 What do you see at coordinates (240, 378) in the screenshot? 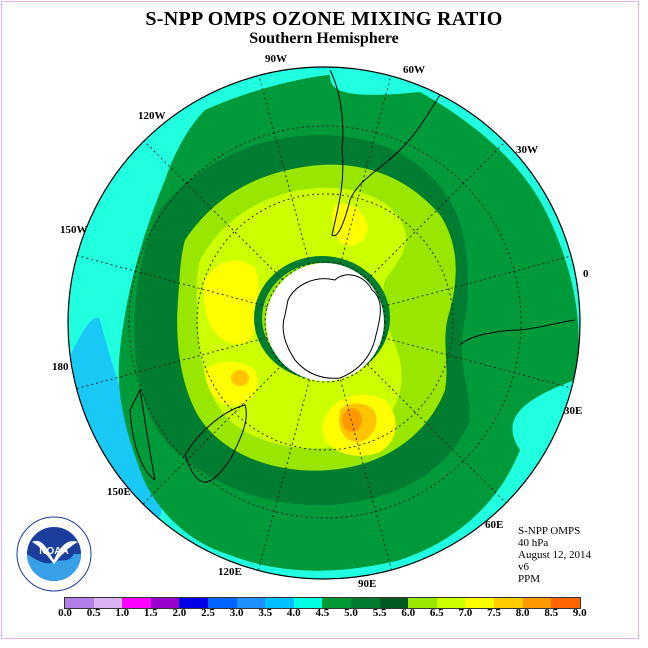
I see `contour-6.5-7.0-southwest` at bounding box center [240, 378].